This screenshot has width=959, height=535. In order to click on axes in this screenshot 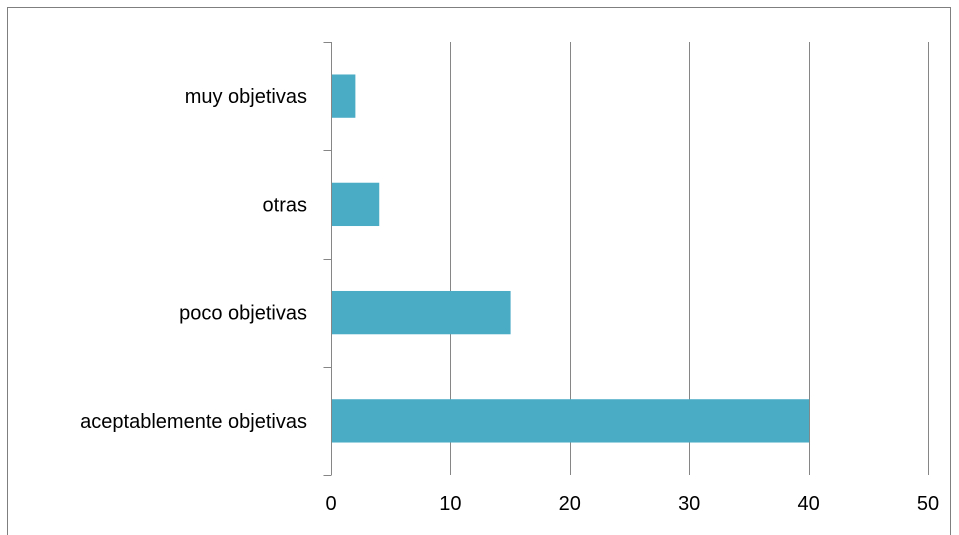, I will do `click(327, 259)`.